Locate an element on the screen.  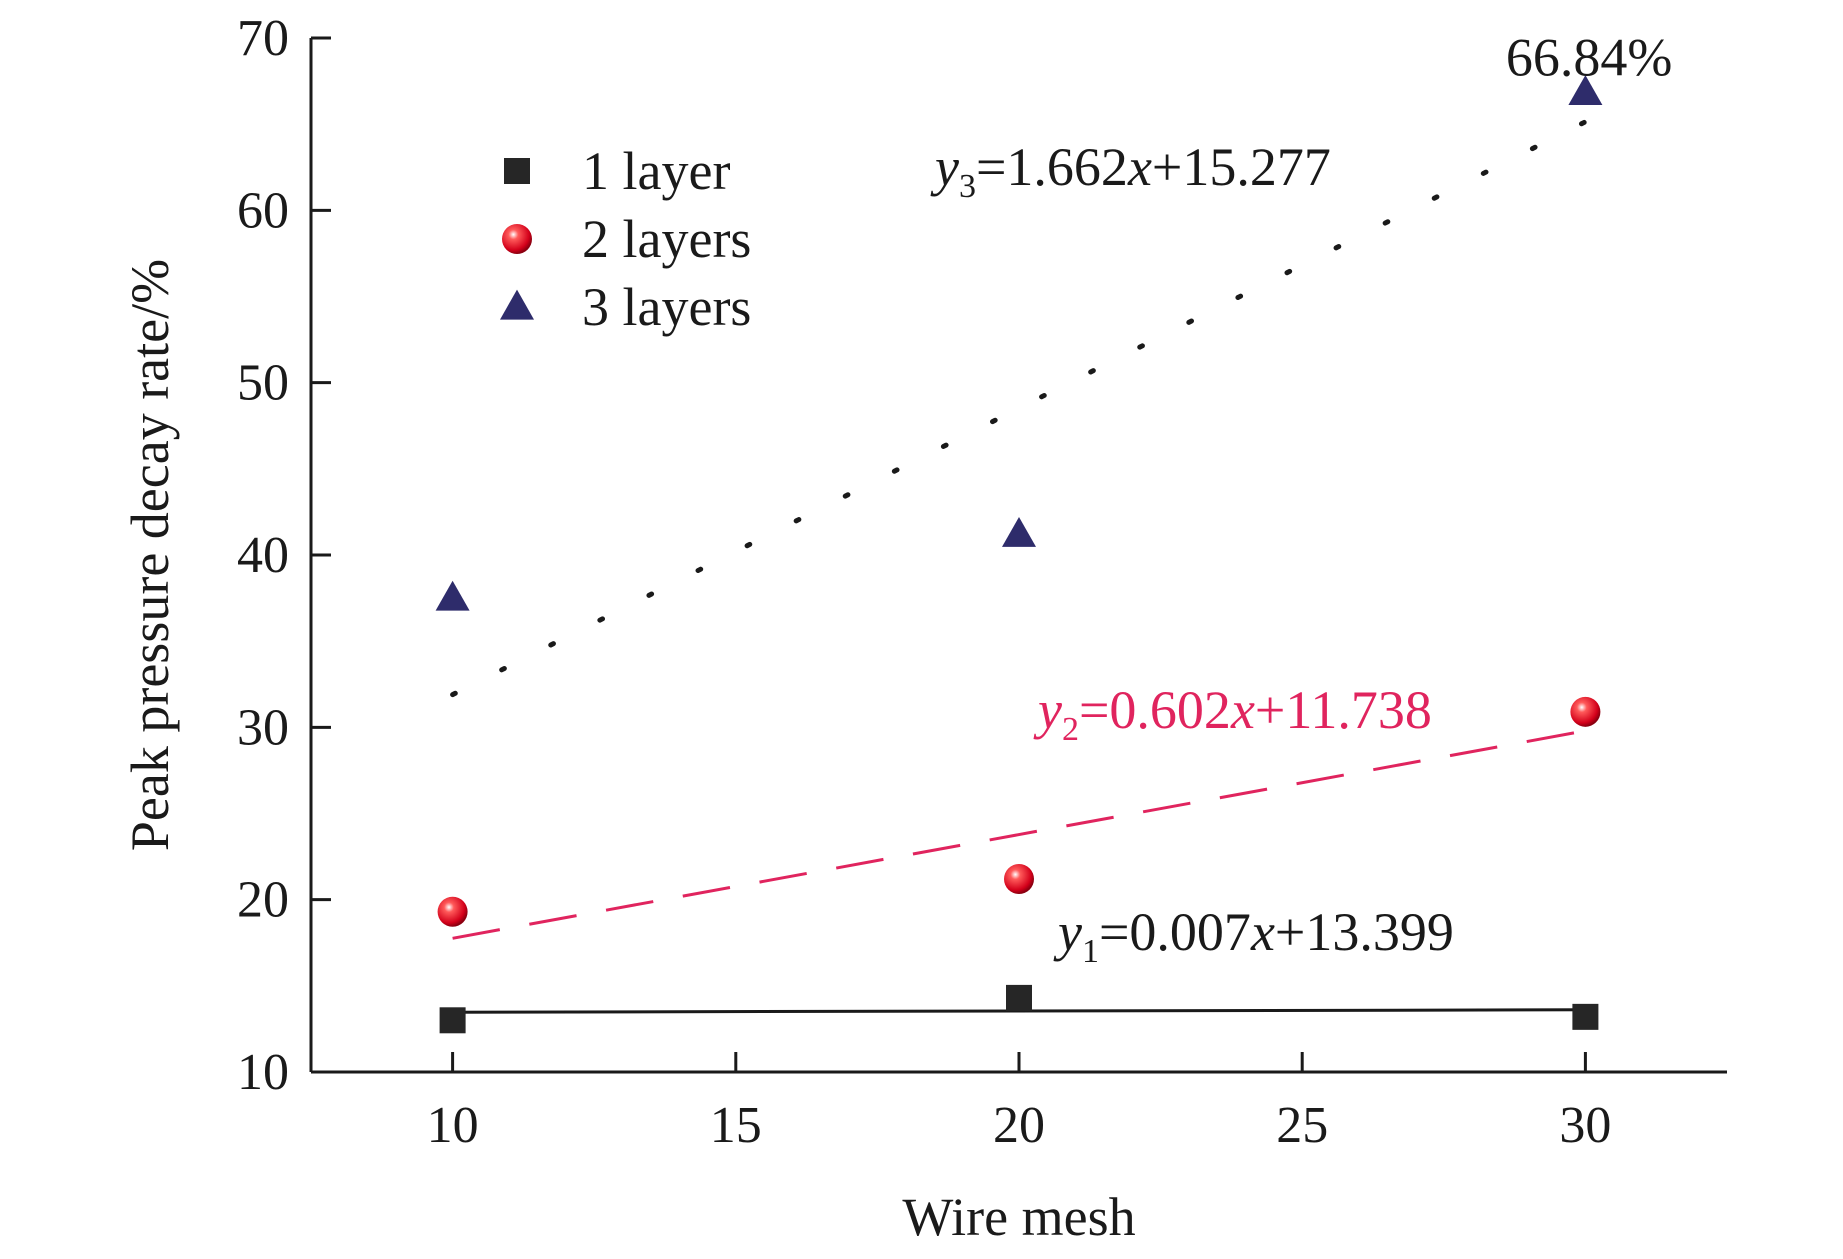
fit-equation-series-3: y3=1.662x+15.277 is located at coordinates (1130, 171).